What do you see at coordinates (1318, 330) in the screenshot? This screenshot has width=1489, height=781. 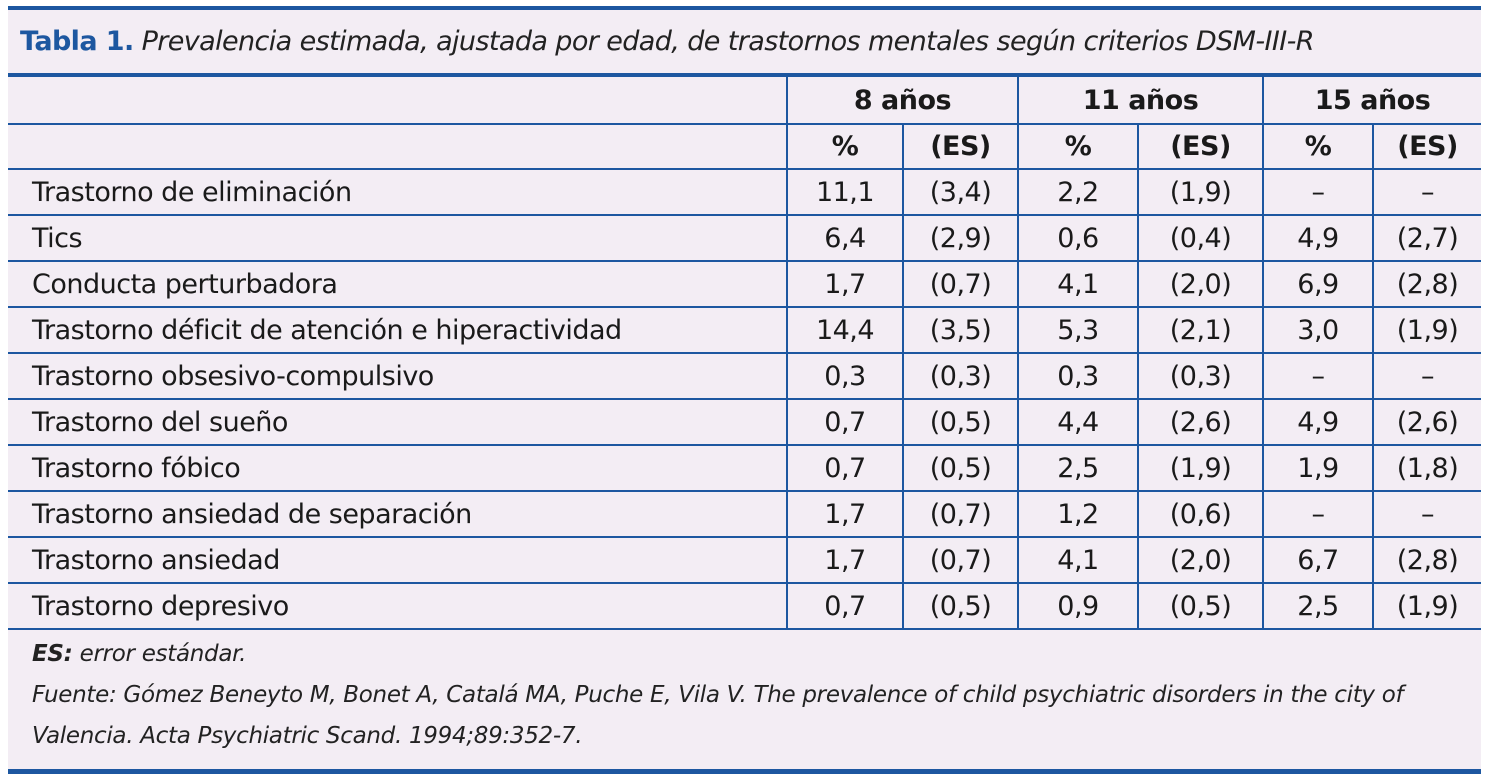 I see `value-cell: 3,0` at bounding box center [1318, 330].